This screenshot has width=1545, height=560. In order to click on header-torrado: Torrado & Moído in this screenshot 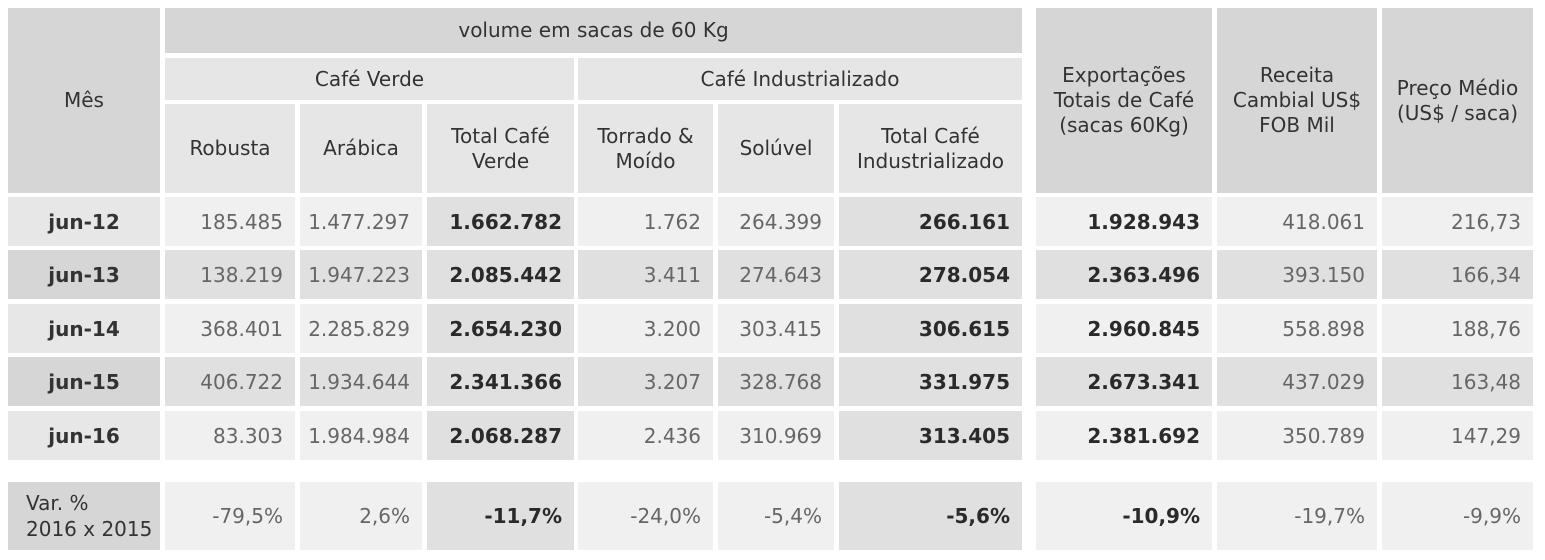, I will do `click(645, 148)`.